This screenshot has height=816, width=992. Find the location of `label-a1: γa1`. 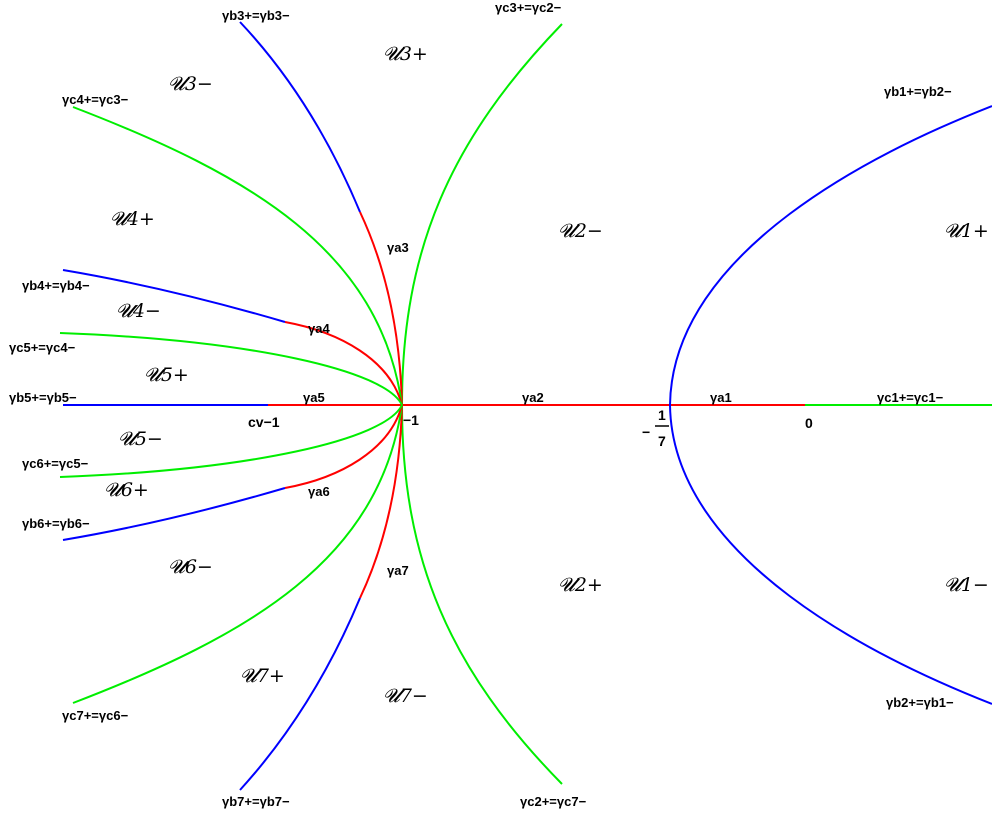

label-a1: γa1 is located at coordinates (721, 397).